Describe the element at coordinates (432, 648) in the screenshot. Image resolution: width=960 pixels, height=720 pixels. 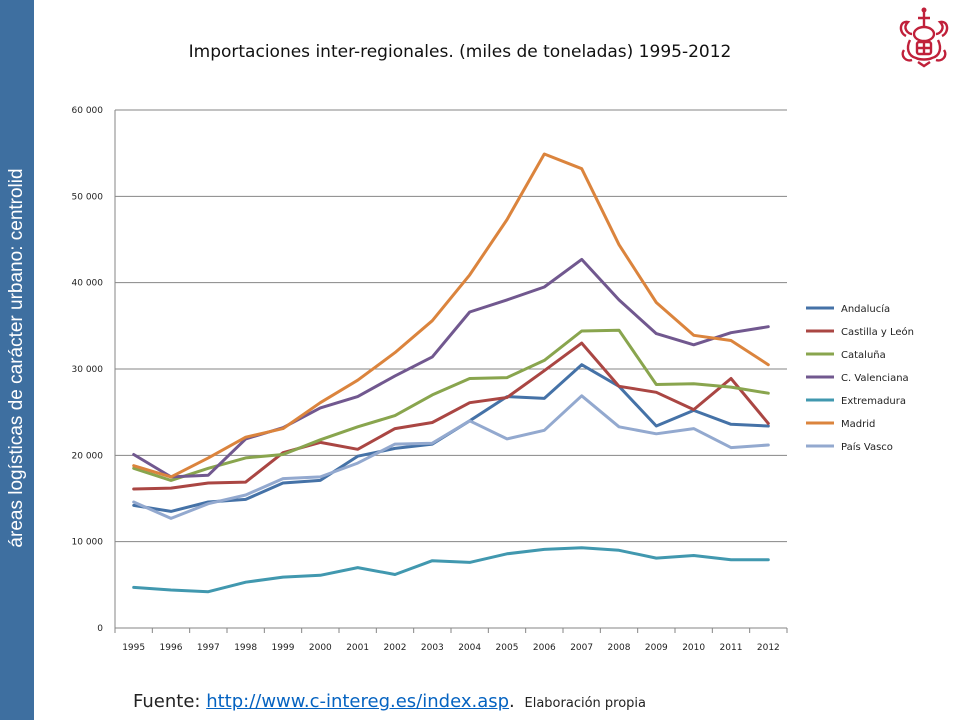
I see `x-tick-label: 2003` at that location.